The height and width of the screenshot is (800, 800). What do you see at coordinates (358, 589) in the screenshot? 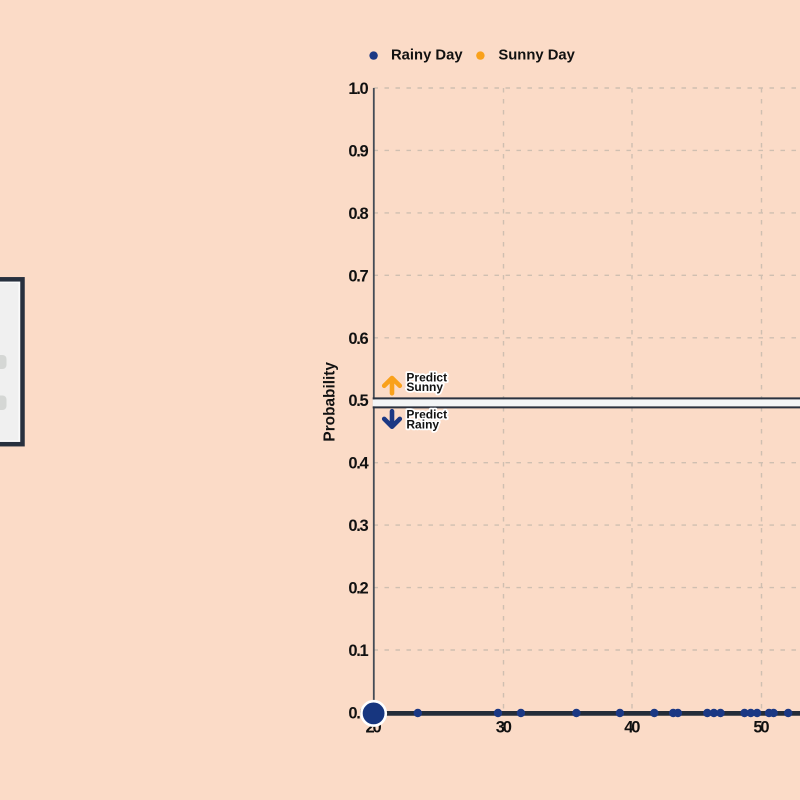
I see `svg-text: 0.2` at bounding box center [358, 589].